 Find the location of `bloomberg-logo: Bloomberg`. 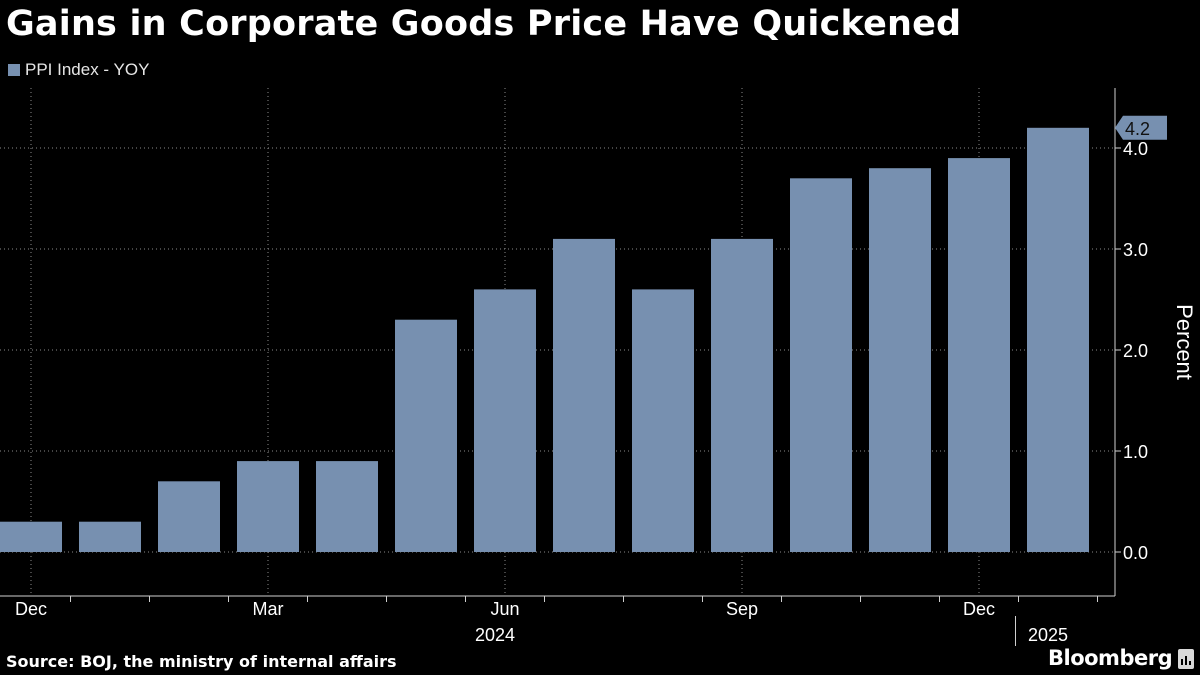

bloomberg-logo: Bloomberg is located at coordinates (1110, 658).